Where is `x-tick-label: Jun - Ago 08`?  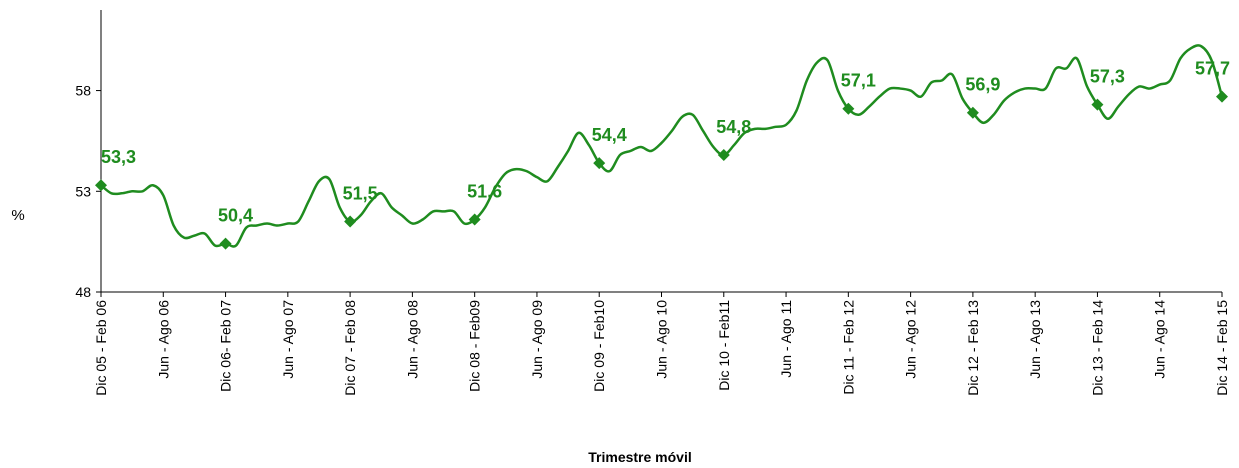 x-tick-label: Jun - Ago 08 is located at coordinates (412, 339).